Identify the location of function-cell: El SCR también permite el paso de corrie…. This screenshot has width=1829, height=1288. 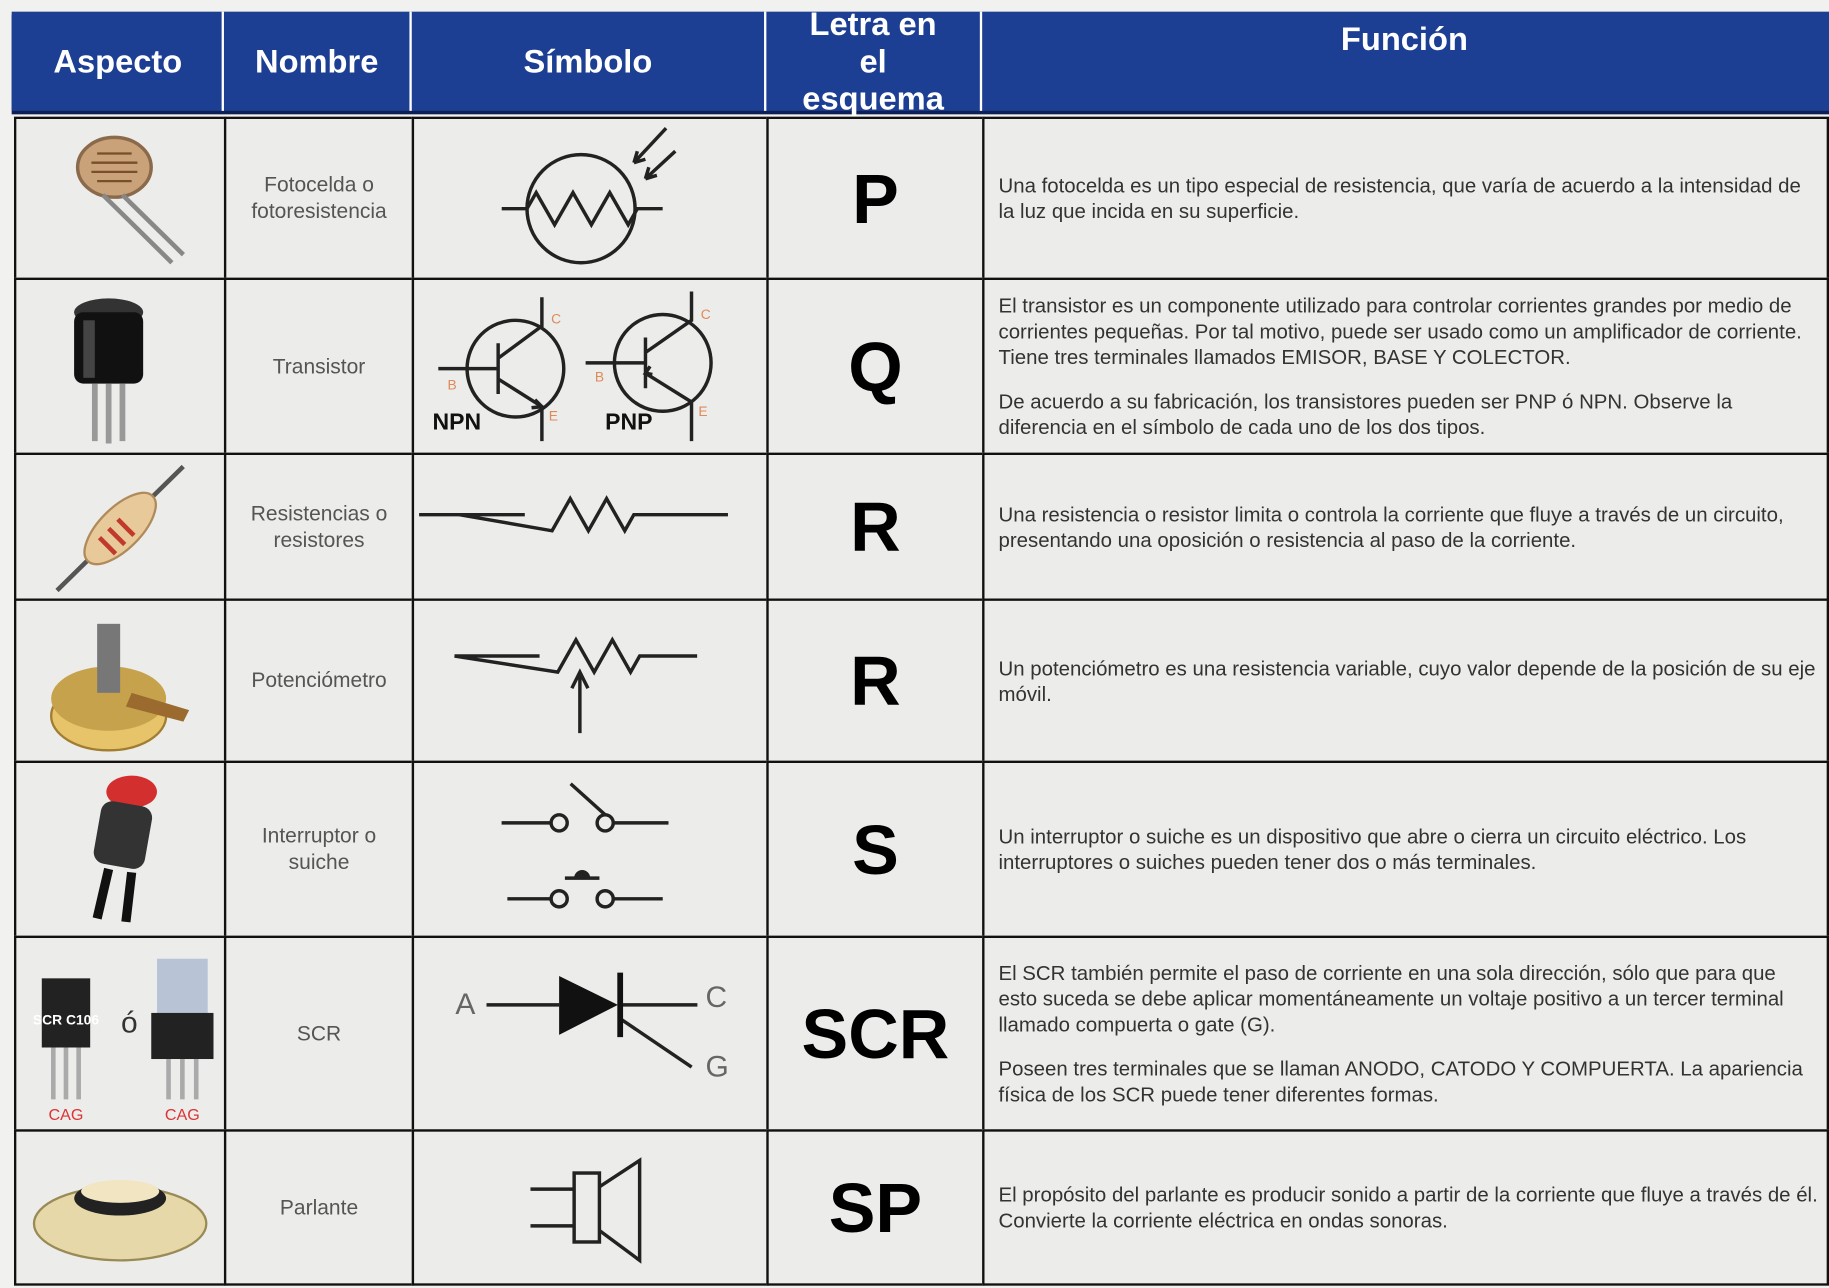
(1405, 1033).